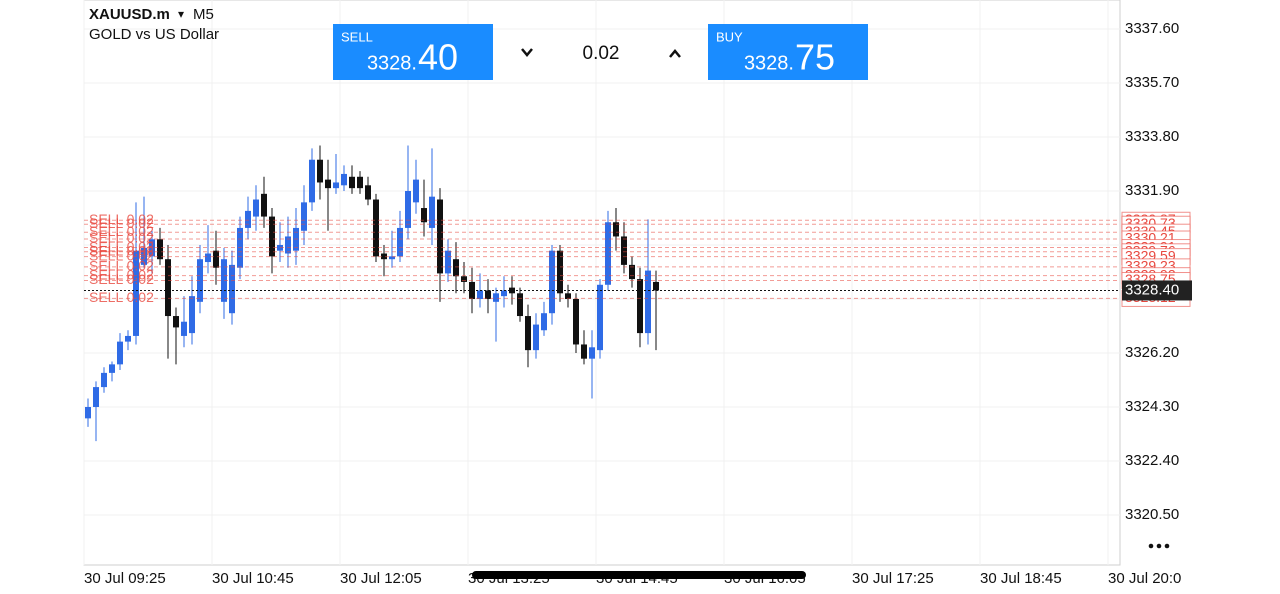 Image resolution: width=1280 pixels, height=594 pixels. I want to click on symbol-description: GOLD vs US Dollar, so click(154, 34).